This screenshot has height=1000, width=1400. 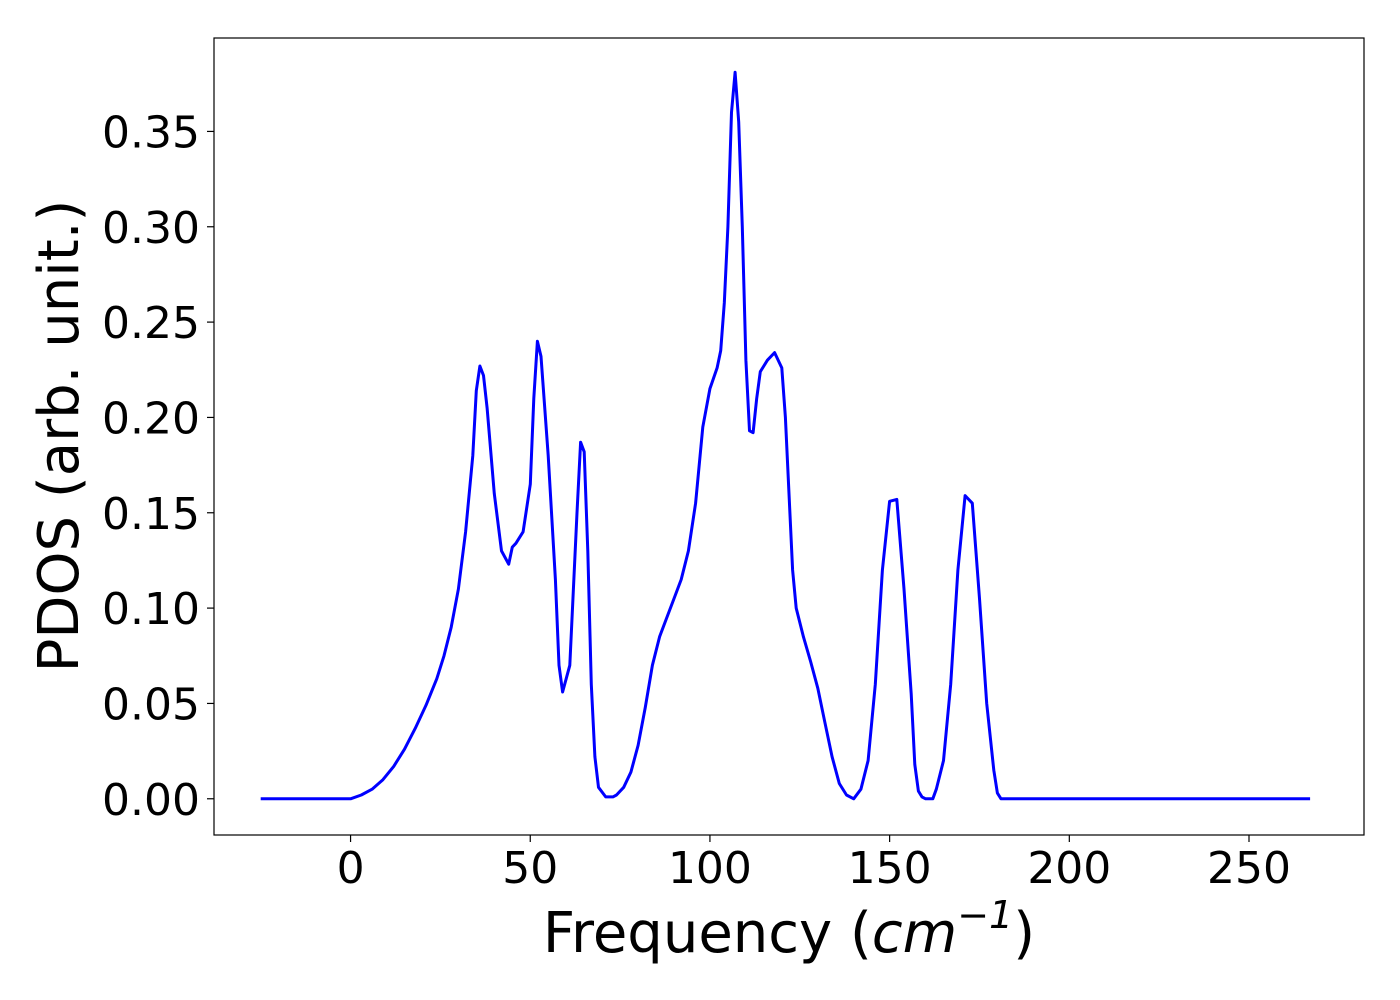 I want to click on y-tick-label: 0.00, so click(x=151, y=800).